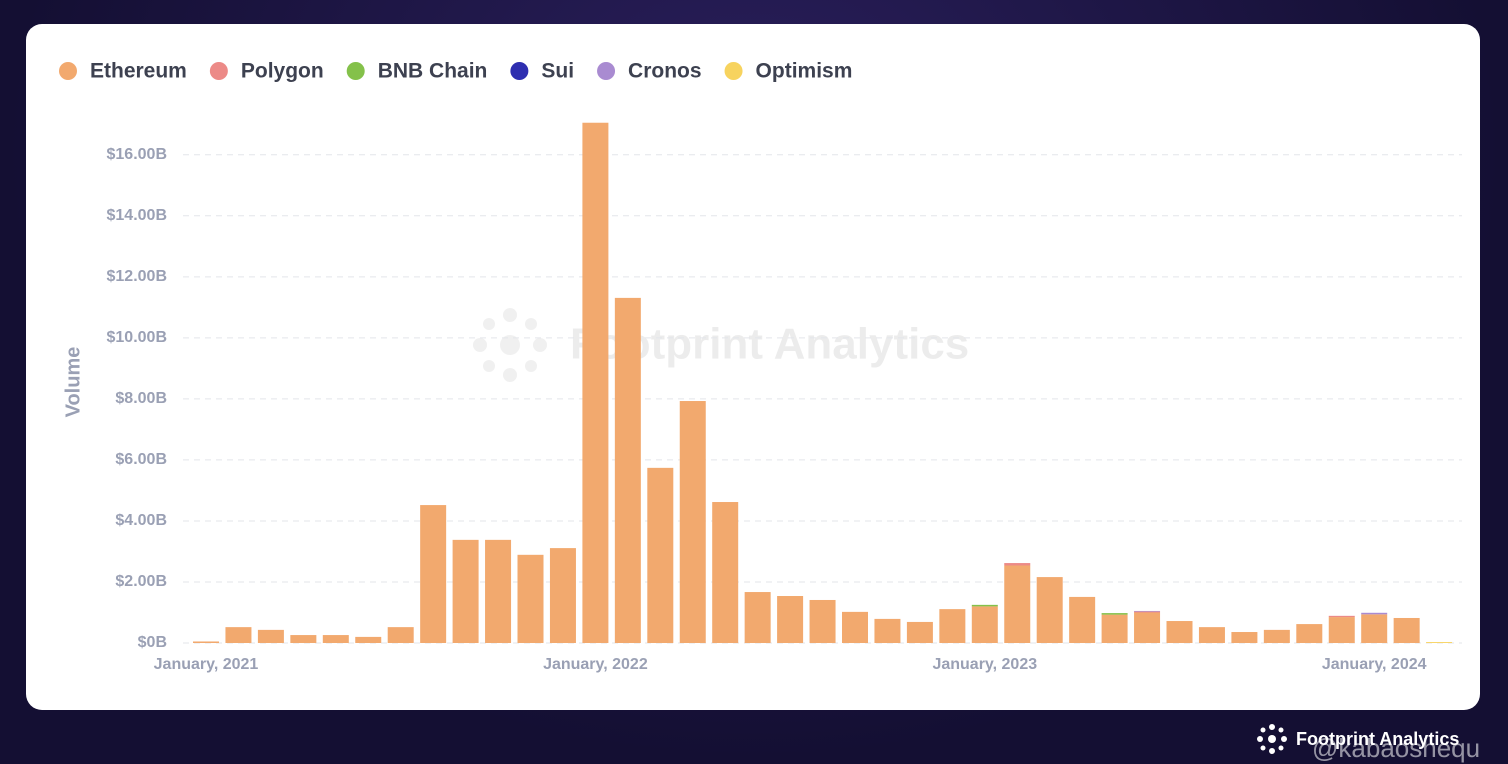 The width and height of the screenshot is (1508, 764). Describe the element at coordinates (1377, 739) in the screenshot. I see `brand: Footprint Analytics` at that location.